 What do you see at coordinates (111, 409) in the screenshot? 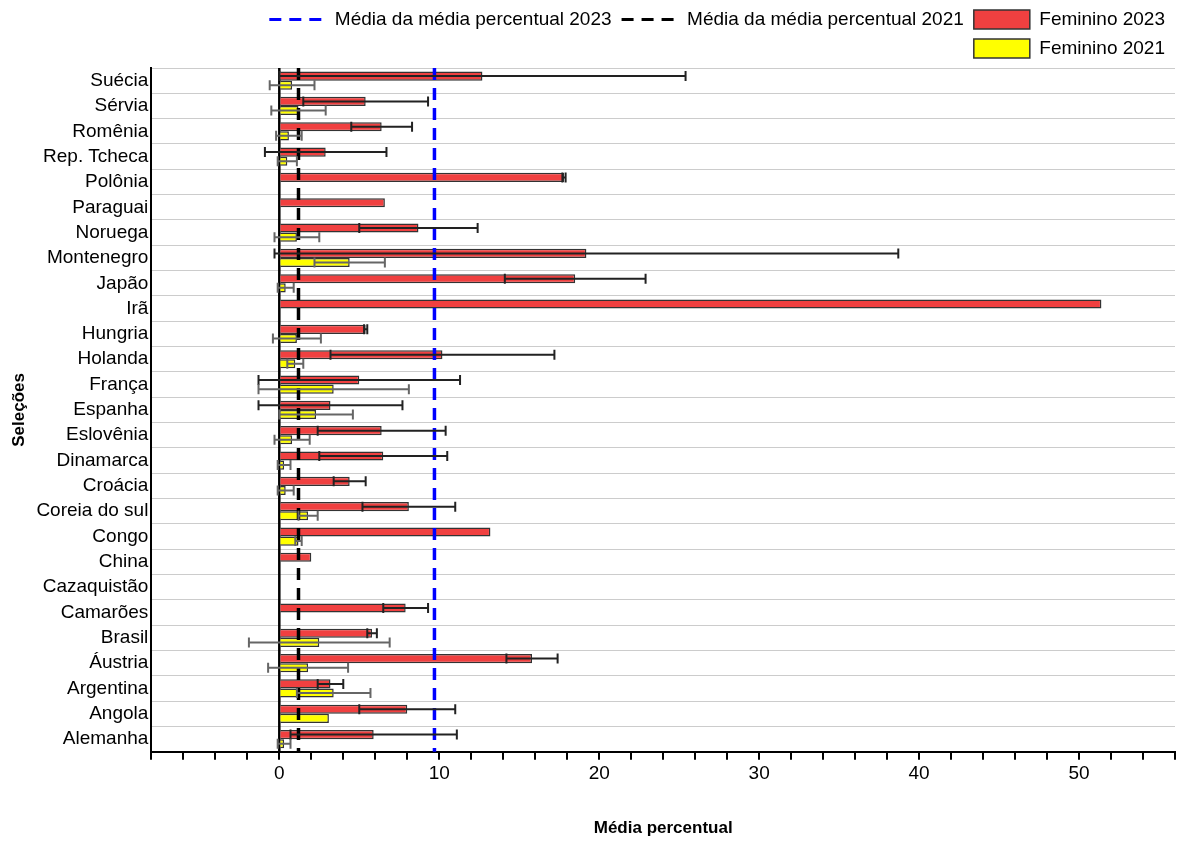
I see `y-tick-label: Espanha` at bounding box center [111, 409].